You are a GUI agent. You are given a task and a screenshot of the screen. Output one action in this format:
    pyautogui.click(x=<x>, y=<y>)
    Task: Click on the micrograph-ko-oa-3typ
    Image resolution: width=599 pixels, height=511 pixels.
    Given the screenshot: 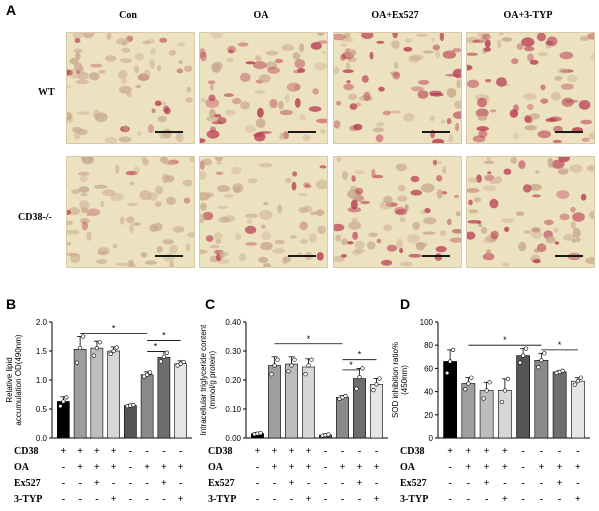 What is the action you would take?
    pyautogui.click(x=530, y=212)
    